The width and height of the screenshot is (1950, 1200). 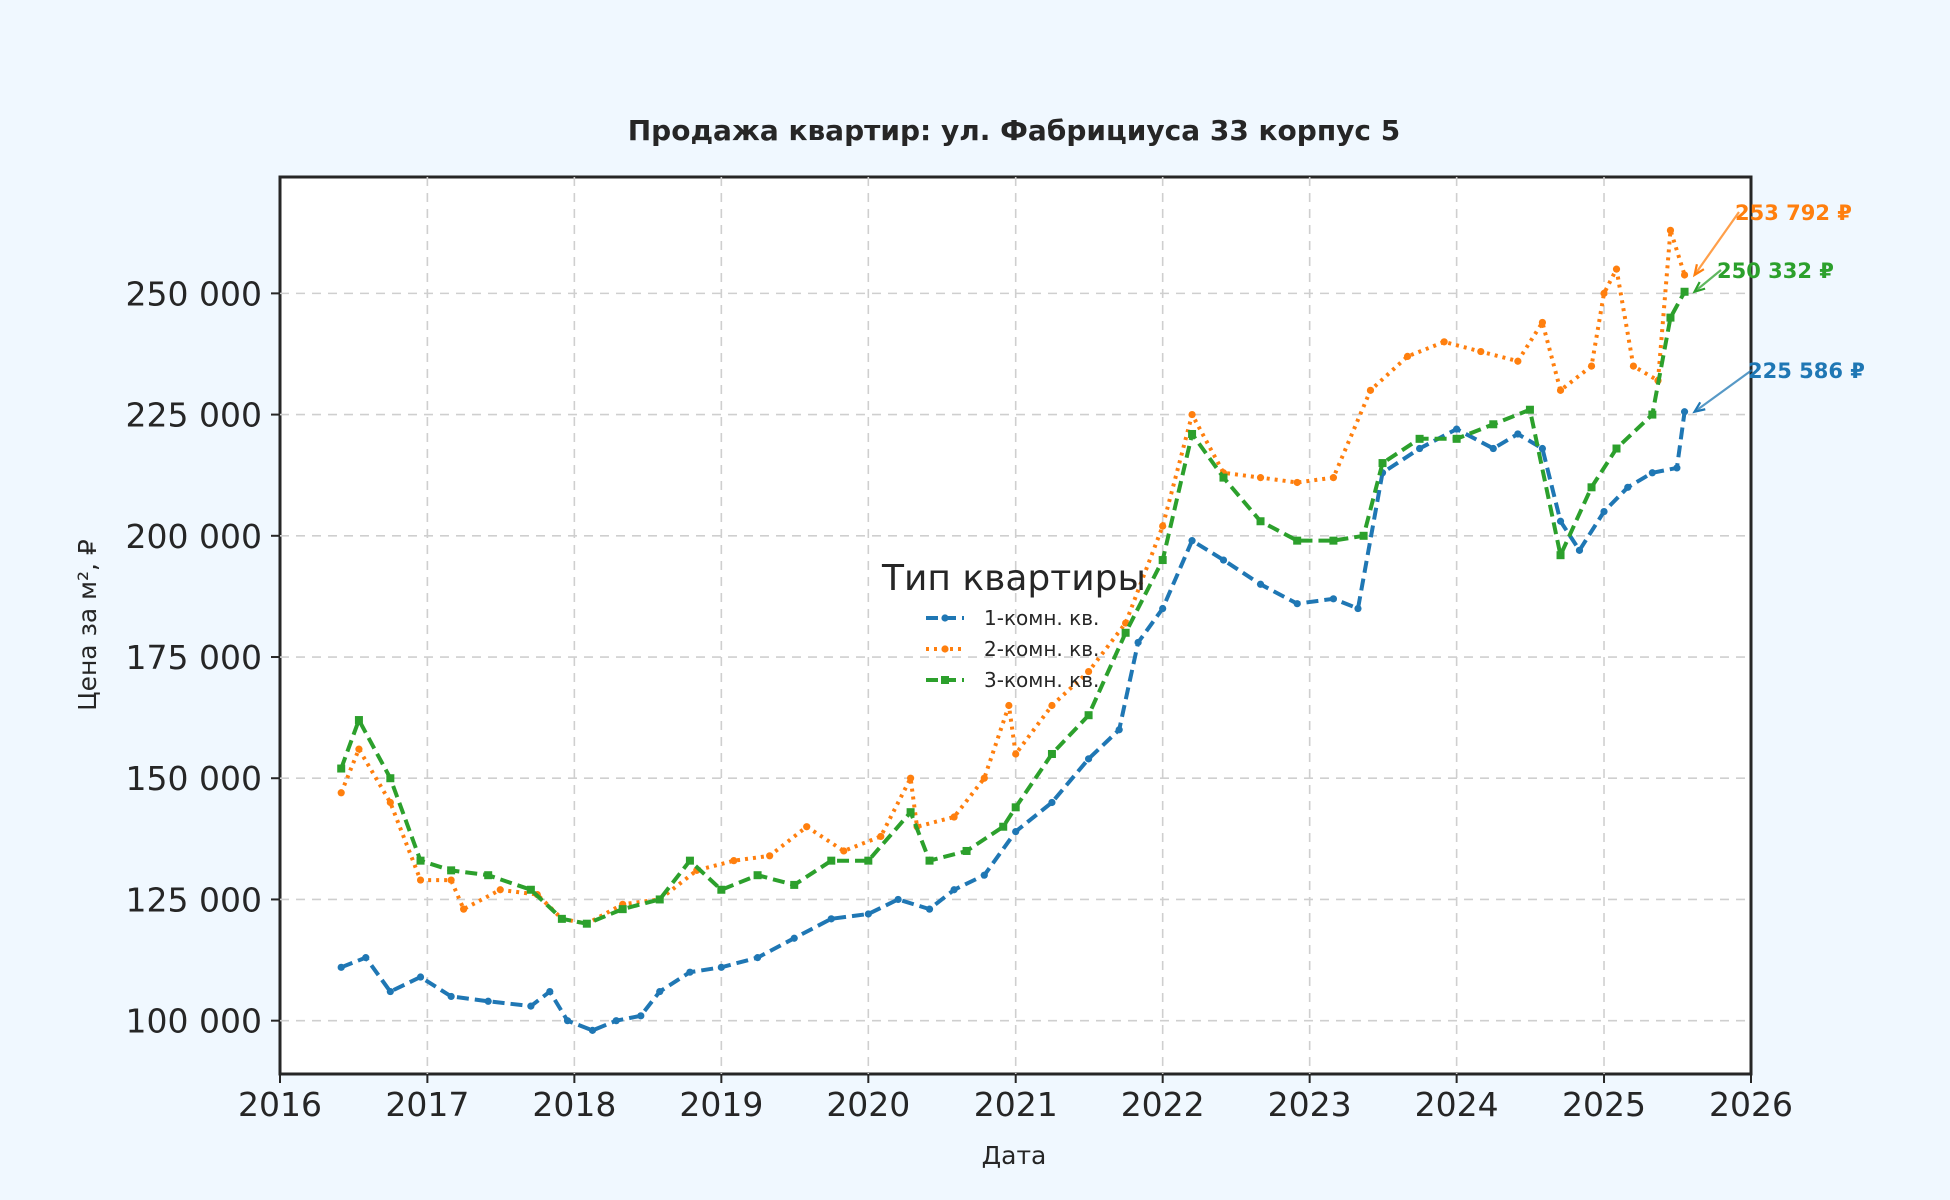 I want to click on x-tick-label: 2021, so click(x=1016, y=1104).